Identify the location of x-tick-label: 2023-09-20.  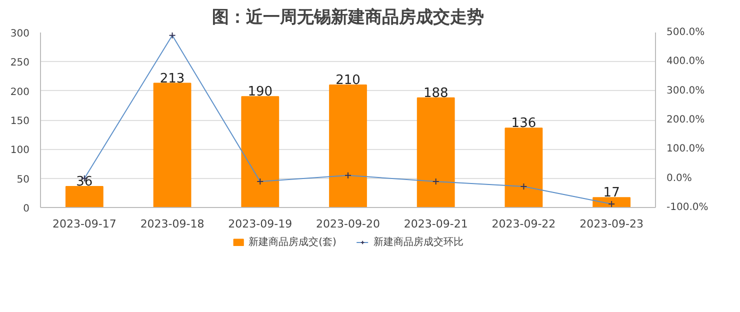
(348, 224).